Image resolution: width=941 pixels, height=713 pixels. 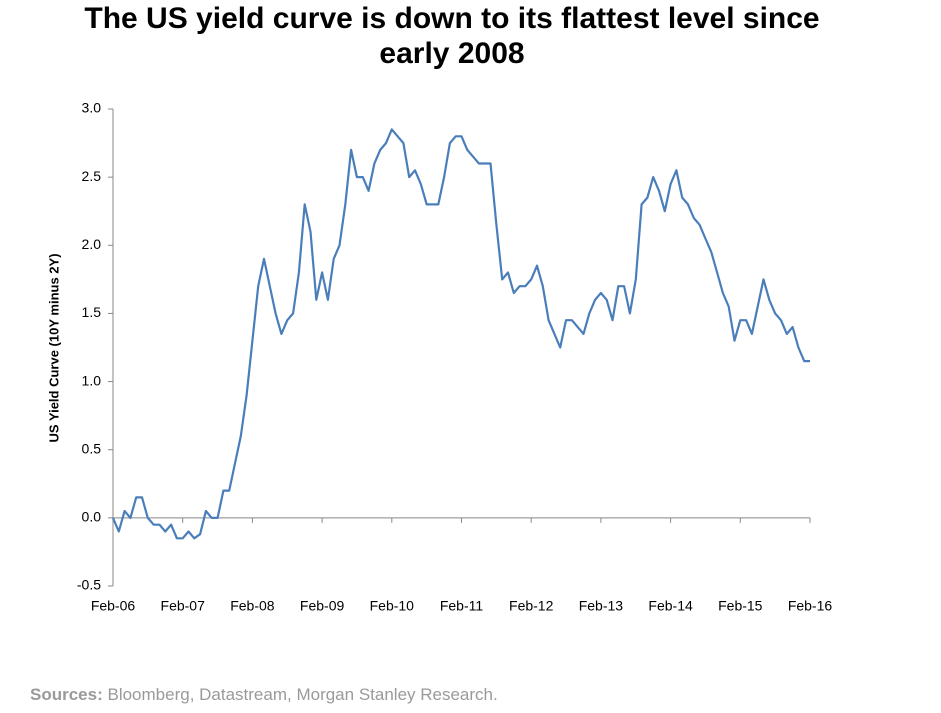 I want to click on x-tick-label: Feb-09, so click(x=322, y=606).